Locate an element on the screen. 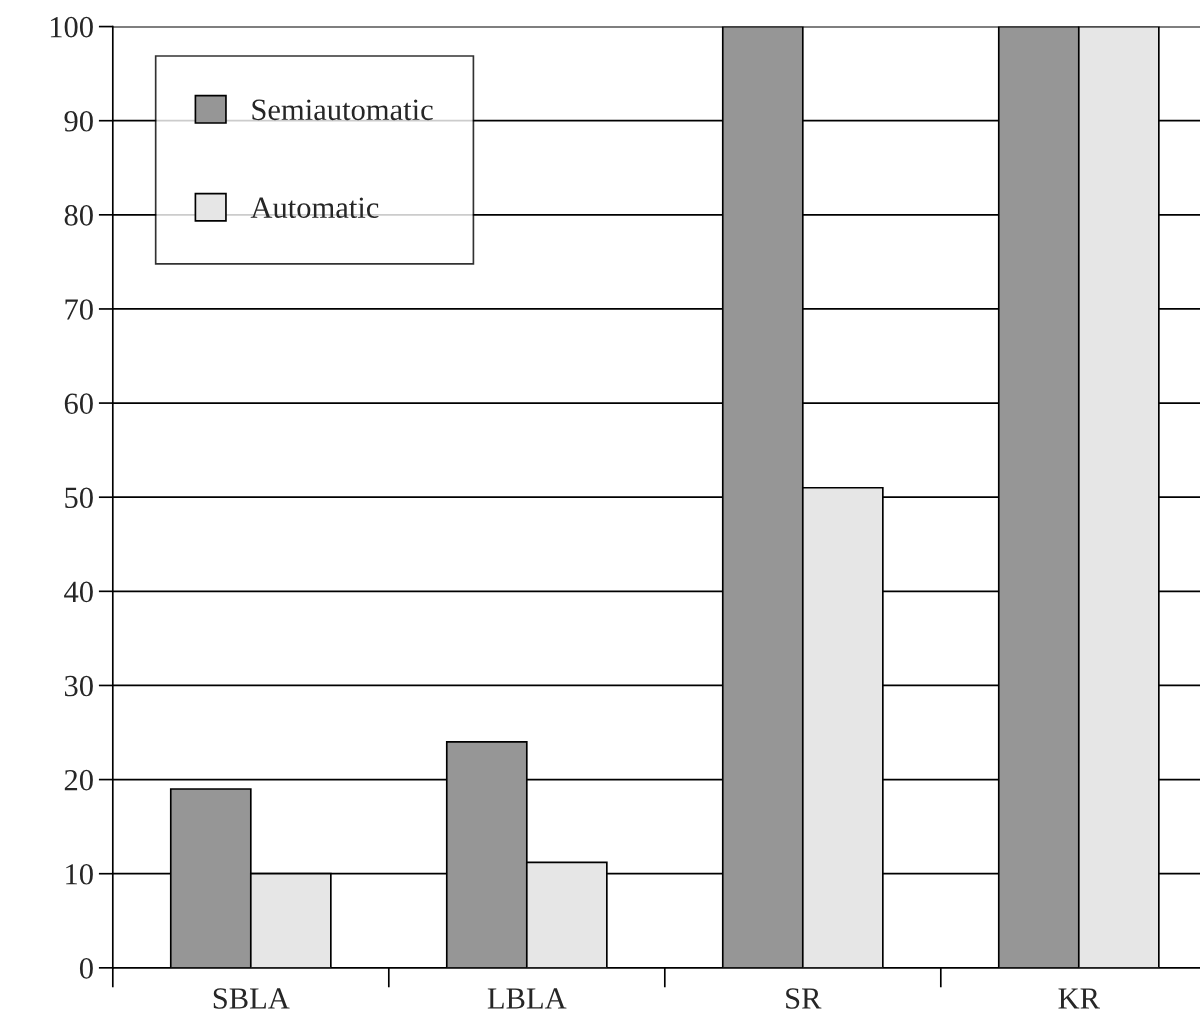  y-tick-label: 30 is located at coordinates (78, 686).